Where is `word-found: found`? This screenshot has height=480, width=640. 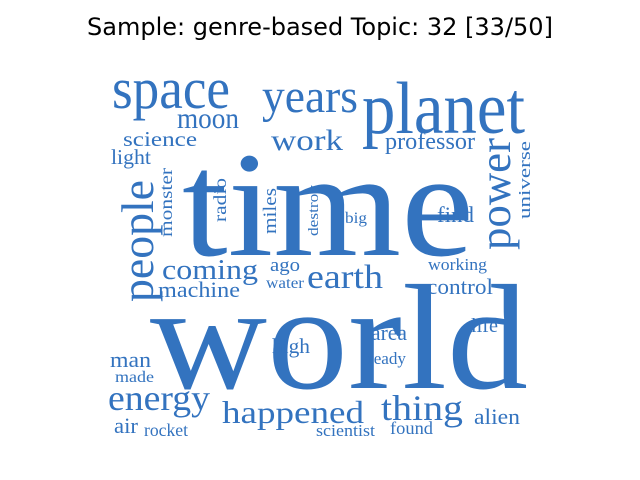
word-found: found is located at coordinates (411, 428).